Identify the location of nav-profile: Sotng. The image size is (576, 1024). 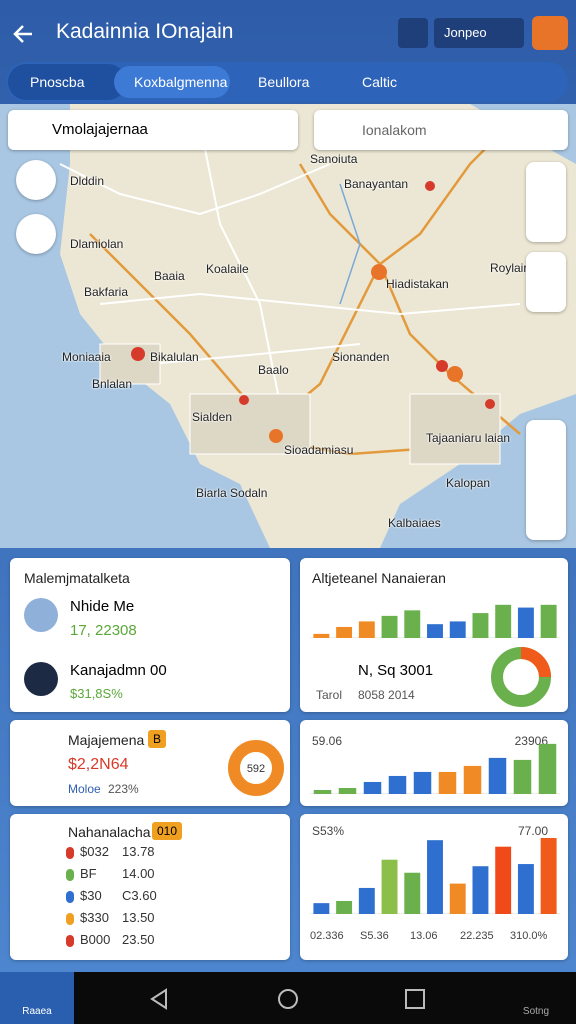
(536, 998).